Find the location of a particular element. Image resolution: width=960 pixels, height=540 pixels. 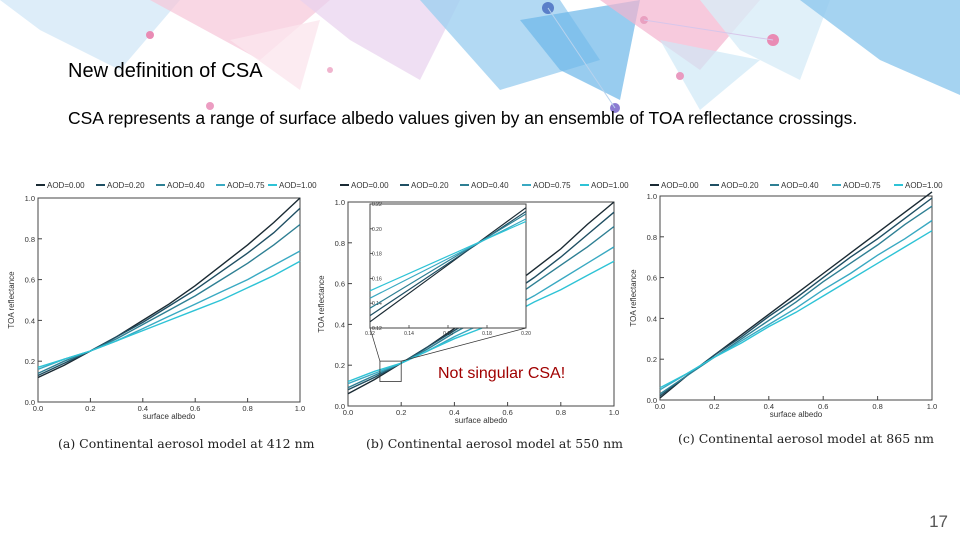

zoom-box is located at coordinates (390, 371).